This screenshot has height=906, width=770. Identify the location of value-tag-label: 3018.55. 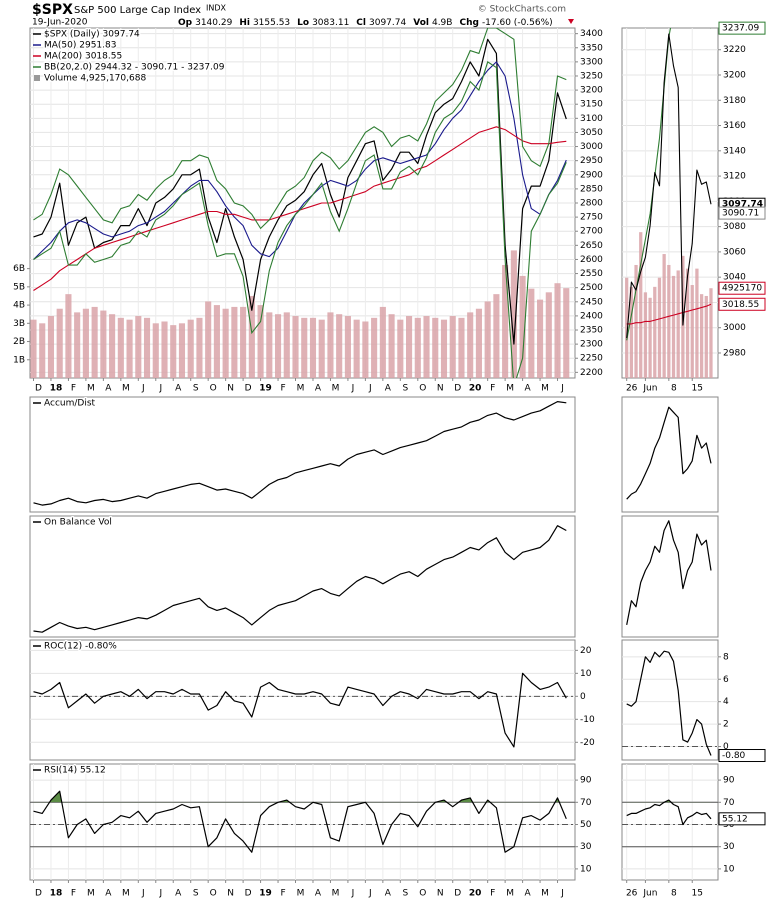
(740, 305).